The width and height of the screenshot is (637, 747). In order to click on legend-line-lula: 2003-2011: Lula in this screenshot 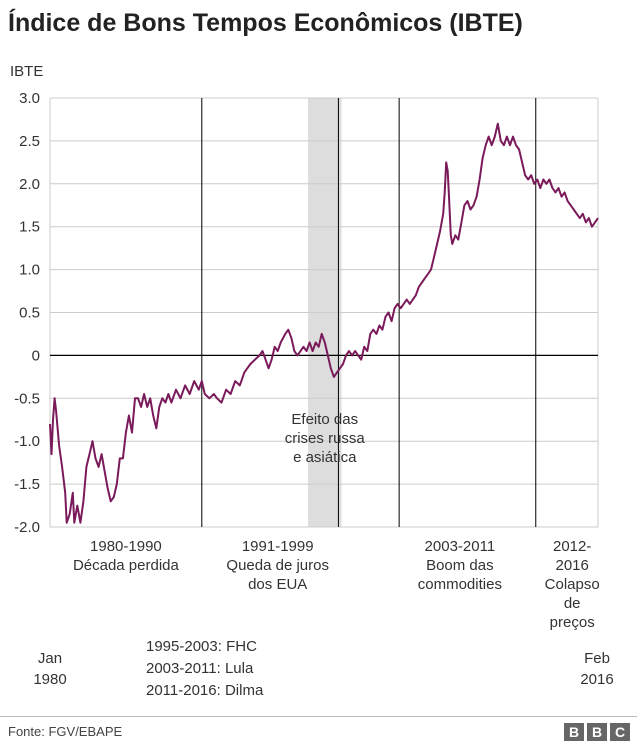, I will do `click(200, 668)`.